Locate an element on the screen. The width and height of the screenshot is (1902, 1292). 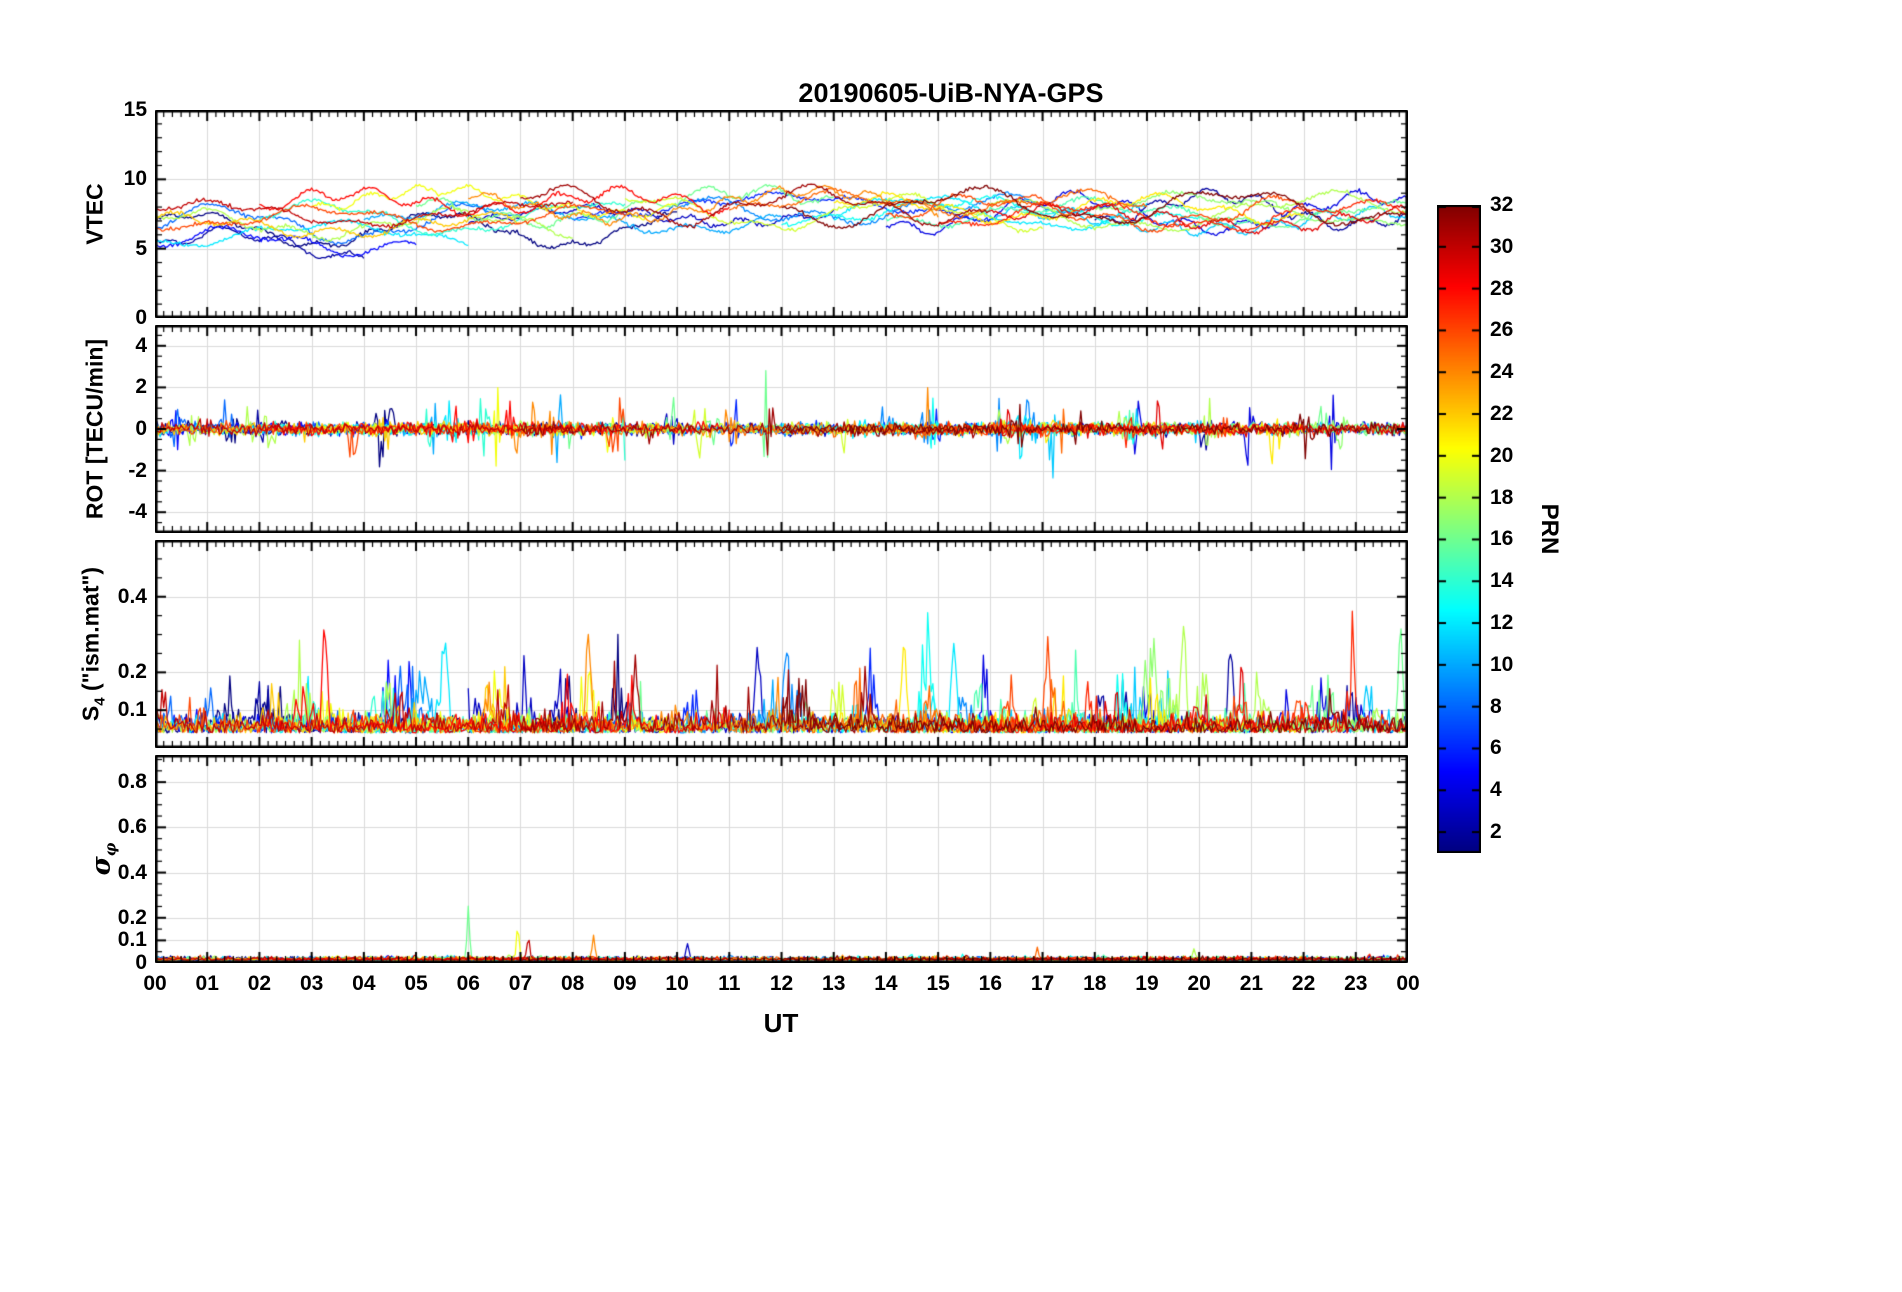
colorbar-label: PRN is located at coordinates (1549, 529).